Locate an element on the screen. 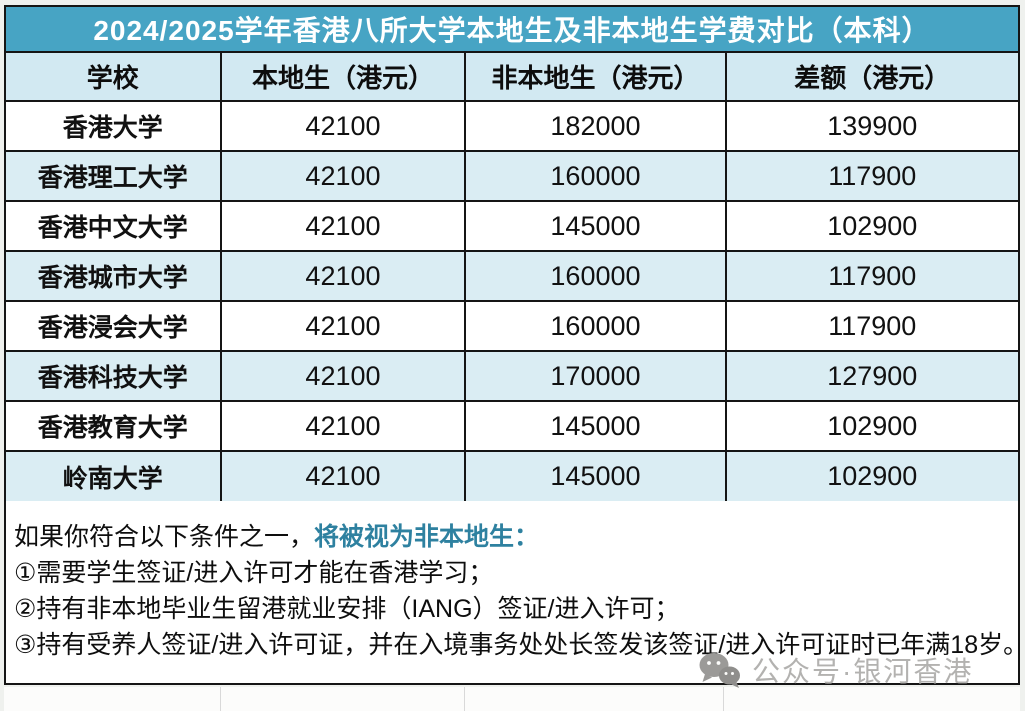  page-title: 2024/2025学年香港八所大学本地生及非本地生学费对比（本科） is located at coordinates (512, 30).